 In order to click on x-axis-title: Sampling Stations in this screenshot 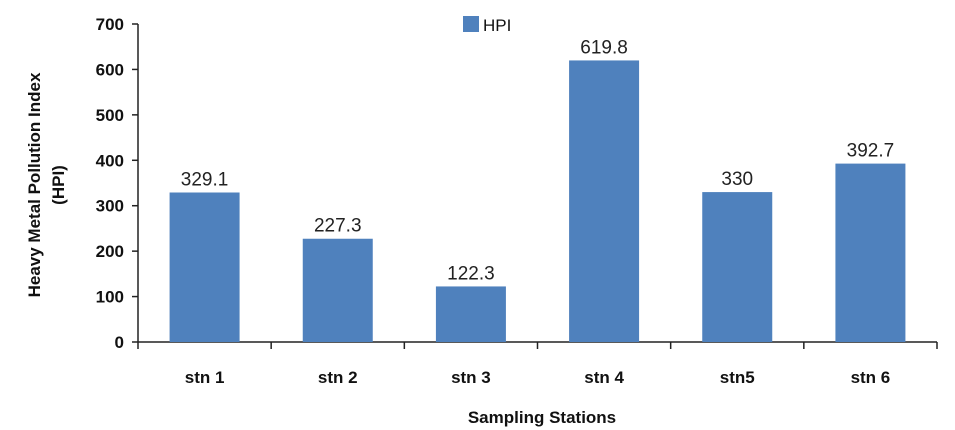, I will do `click(542, 417)`.